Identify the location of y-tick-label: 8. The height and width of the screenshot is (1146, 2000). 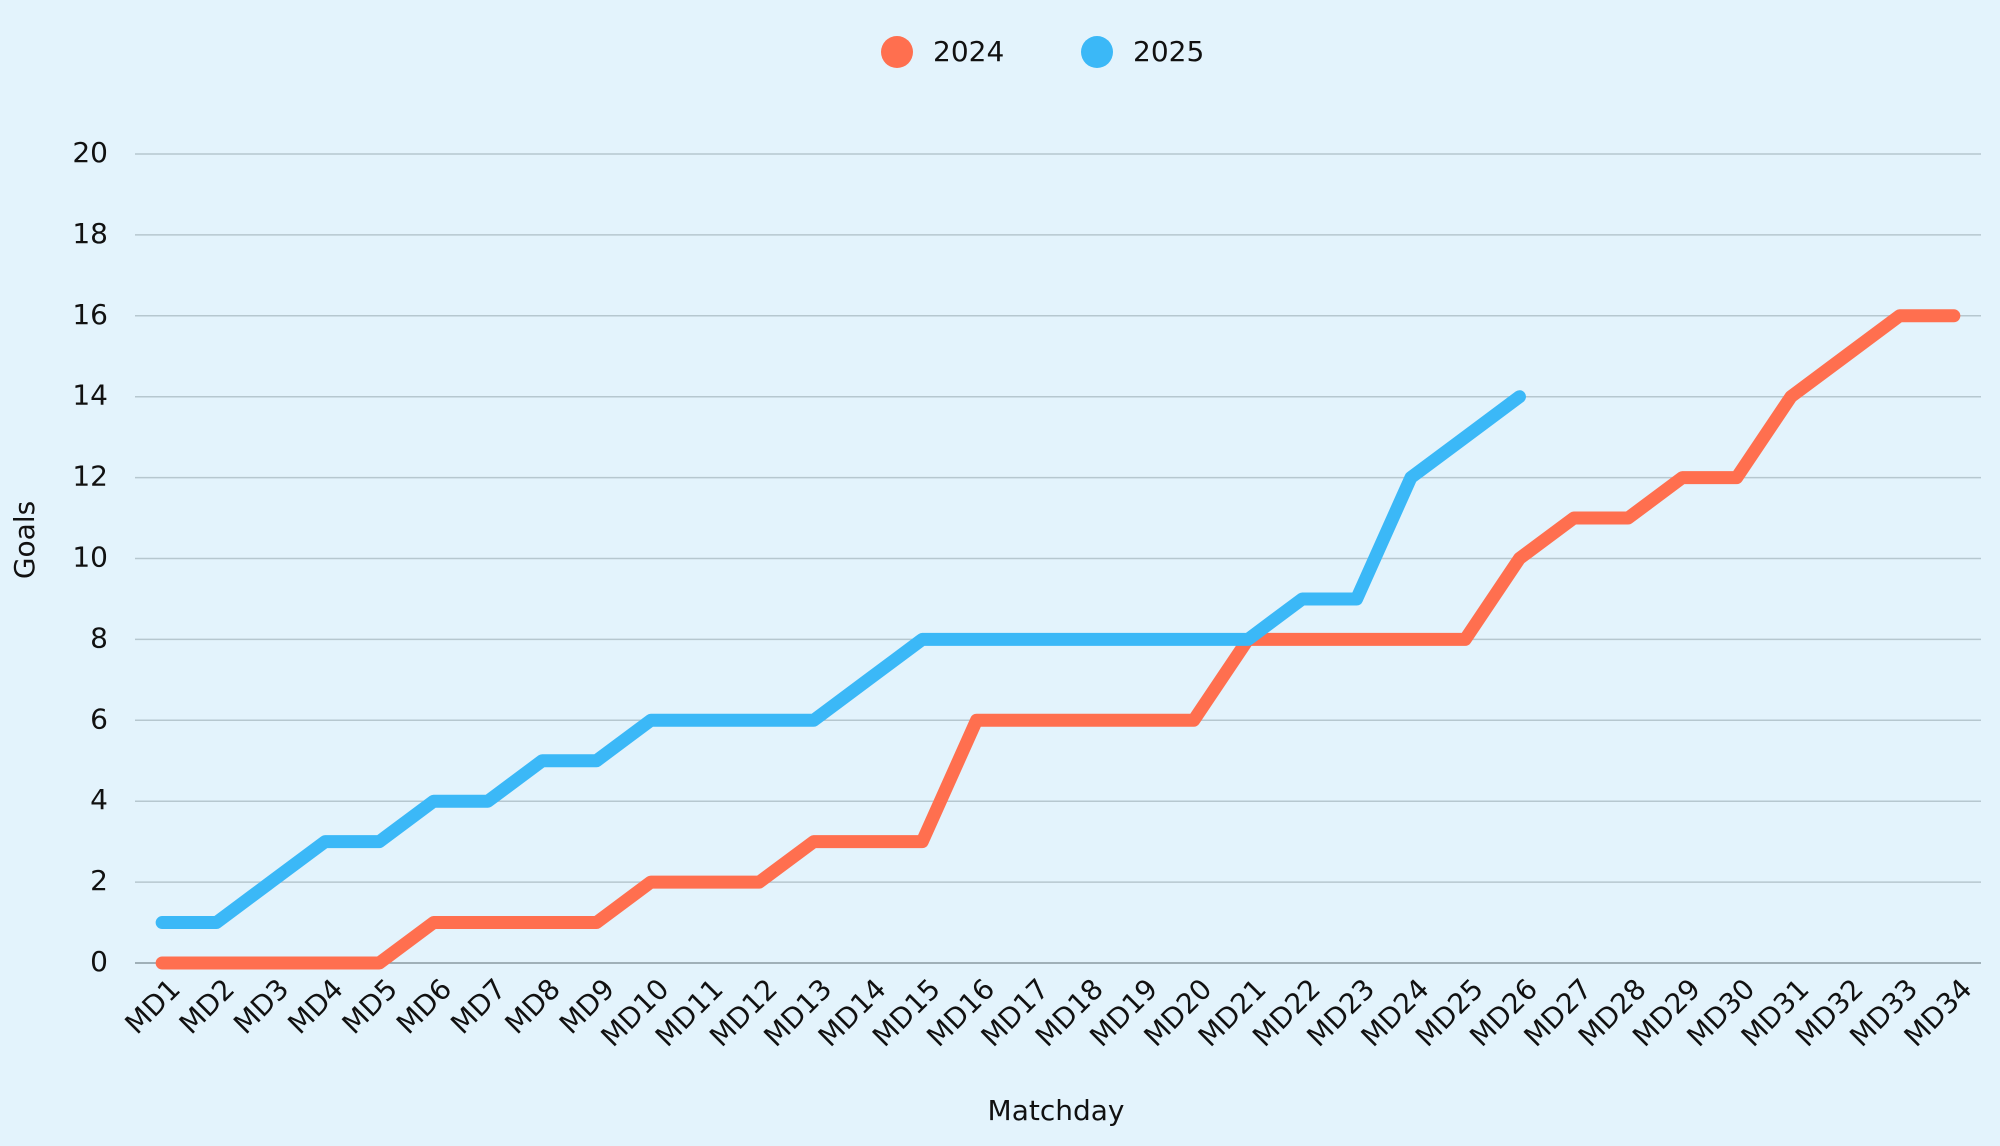
(99, 637).